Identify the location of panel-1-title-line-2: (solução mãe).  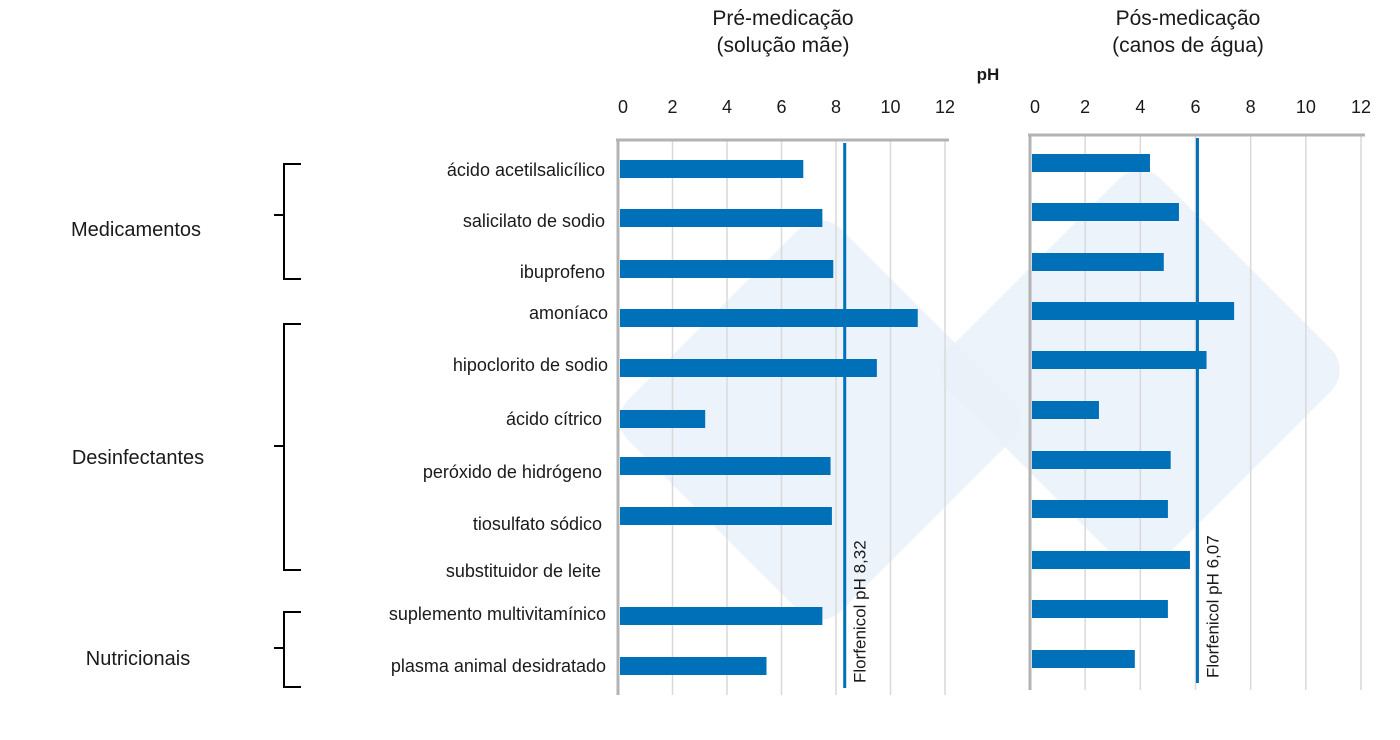
(782, 45).